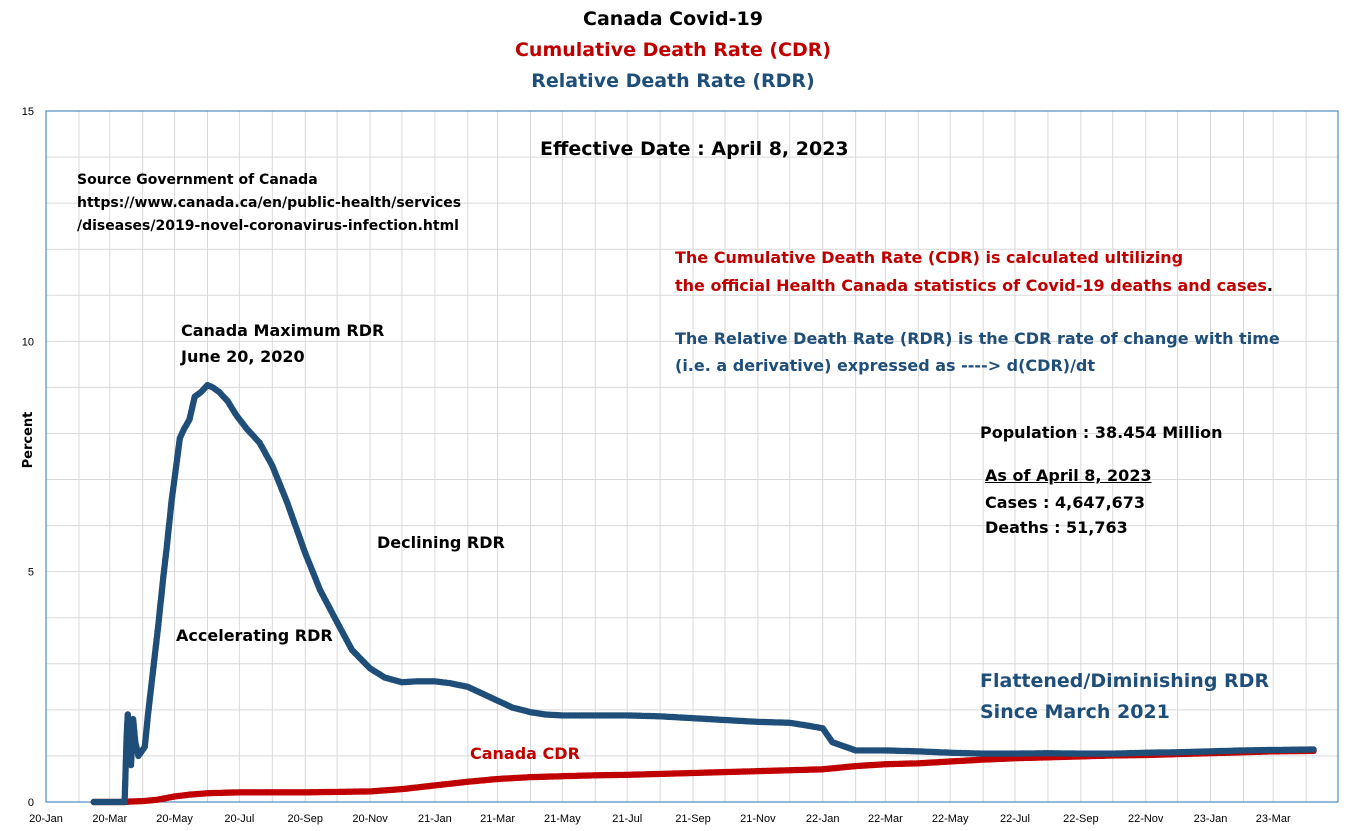 The width and height of the screenshot is (1346, 831). What do you see at coordinates (46, 819) in the screenshot?
I see `x-tick-label: 20-Jan` at bounding box center [46, 819].